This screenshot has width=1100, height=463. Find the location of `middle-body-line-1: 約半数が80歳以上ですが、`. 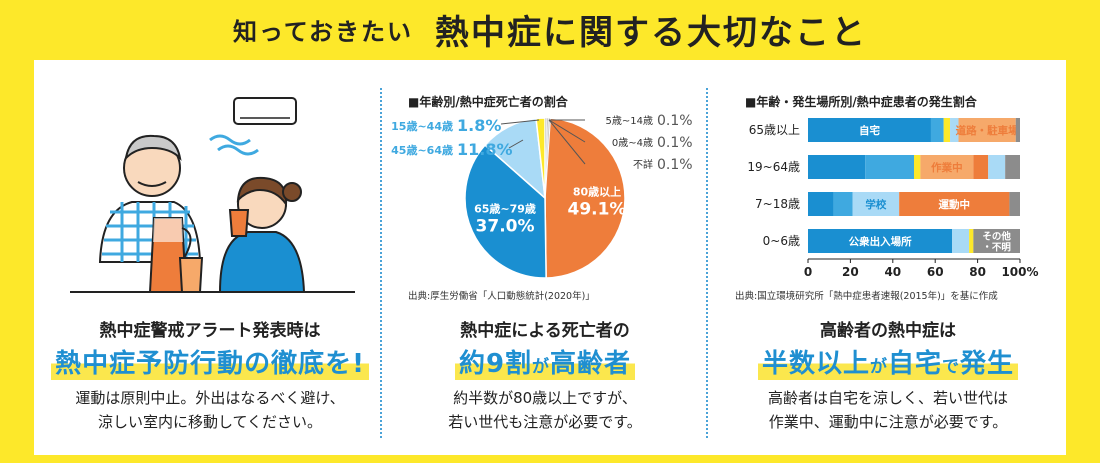

middle-body-line-1: 約半数が80歳以上ですが、 is located at coordinates (545, 398).